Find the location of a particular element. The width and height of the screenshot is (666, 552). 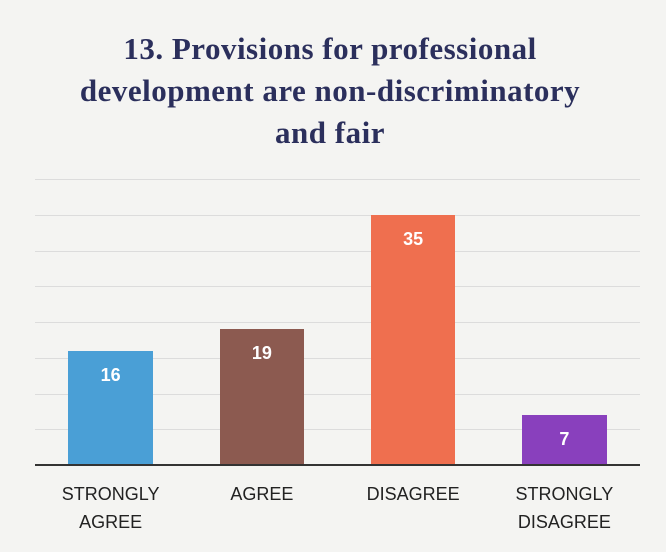

x-tick-label: AGREE is located at coordinates (262, 494).